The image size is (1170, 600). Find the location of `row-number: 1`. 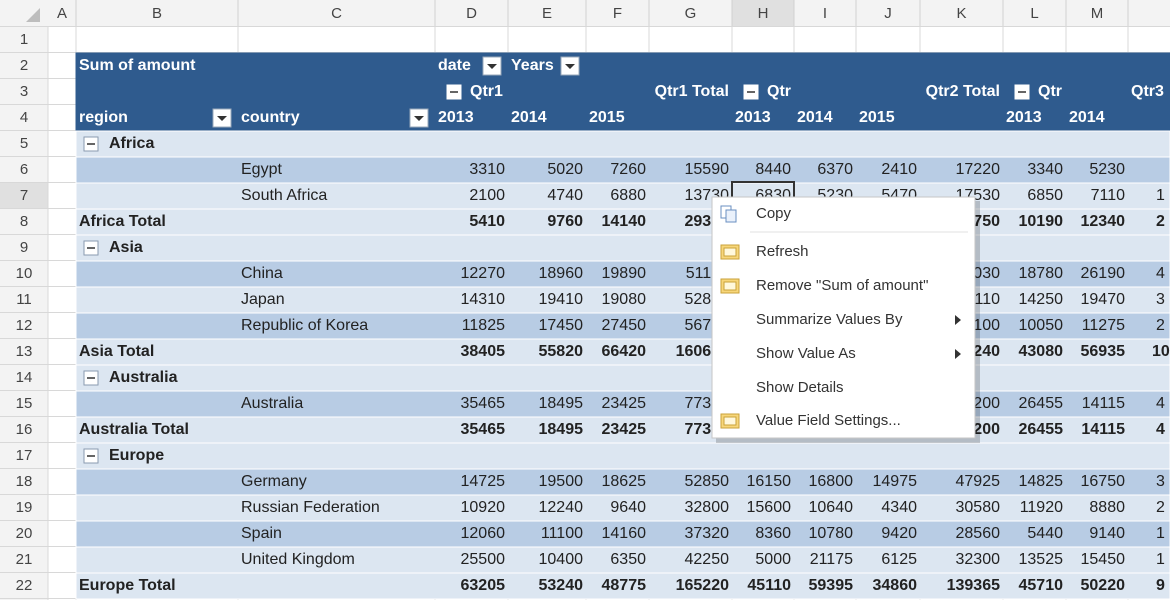

row-number: 1 is located at coordinates (24, 39).